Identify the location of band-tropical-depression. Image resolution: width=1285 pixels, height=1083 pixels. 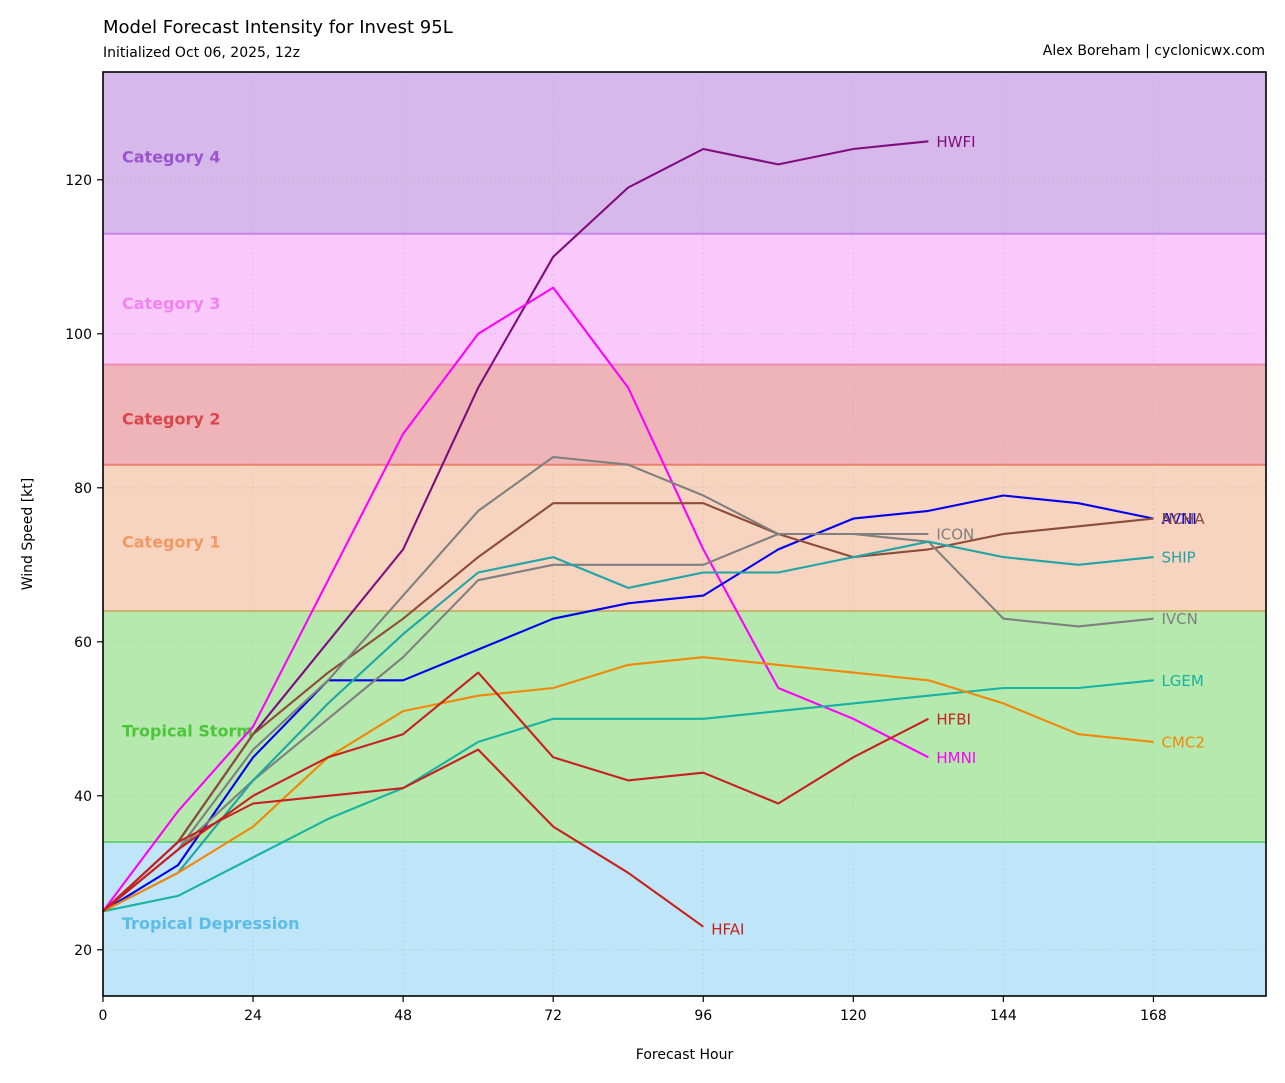
(684, 919).